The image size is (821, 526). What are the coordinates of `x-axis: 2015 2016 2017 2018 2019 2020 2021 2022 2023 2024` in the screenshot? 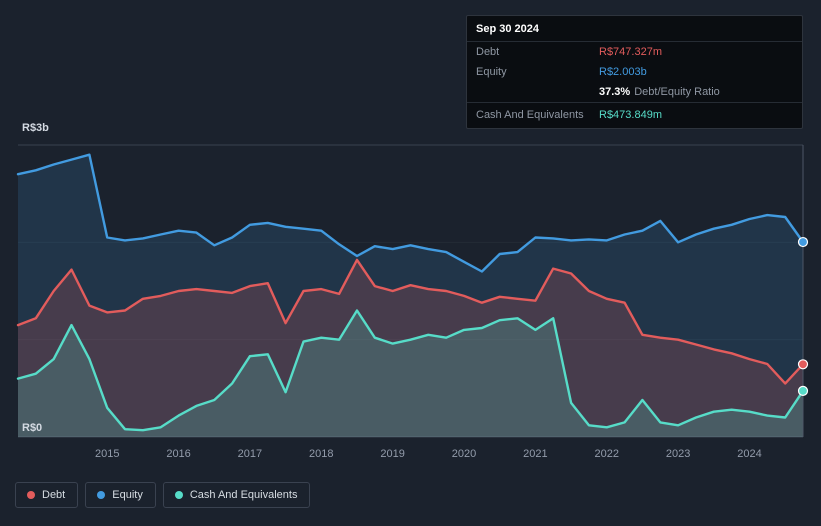 It's located at (410, 456).